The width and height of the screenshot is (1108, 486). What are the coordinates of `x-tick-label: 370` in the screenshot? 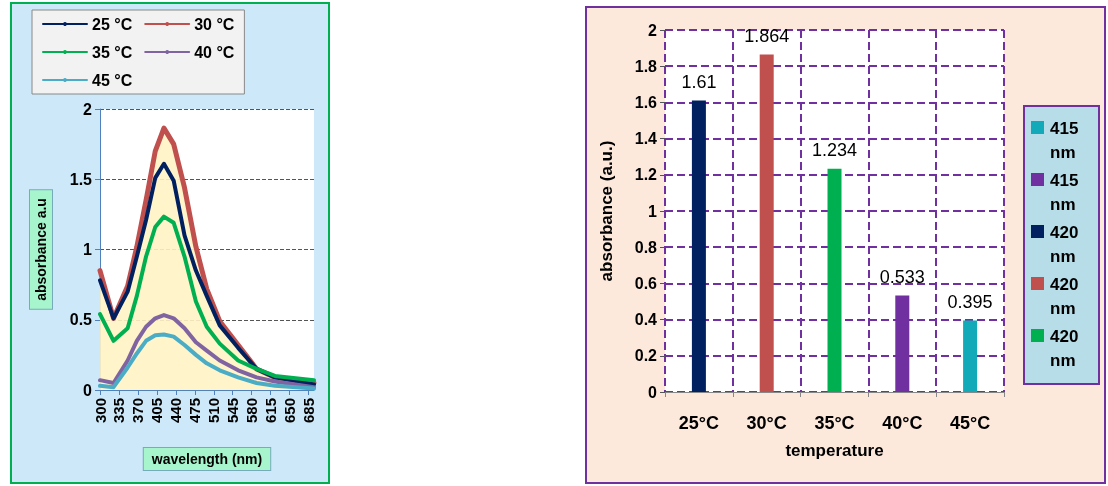 It's located at (138, 411).